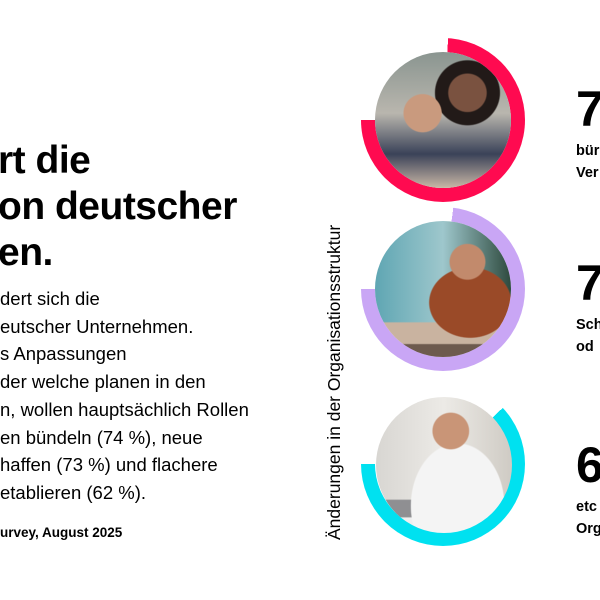  Describe the element at coordinates (588, 325) in the screenshot. I see `stat-text: Sch` at that location.